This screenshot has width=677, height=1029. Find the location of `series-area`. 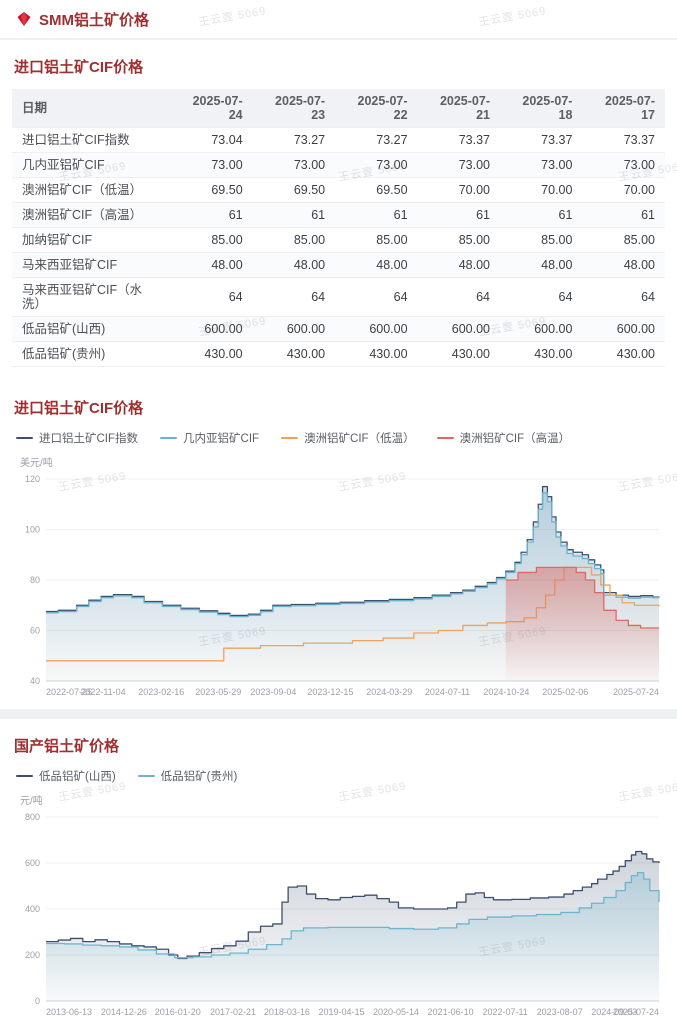

series-area is located at coordinates (582, 624).